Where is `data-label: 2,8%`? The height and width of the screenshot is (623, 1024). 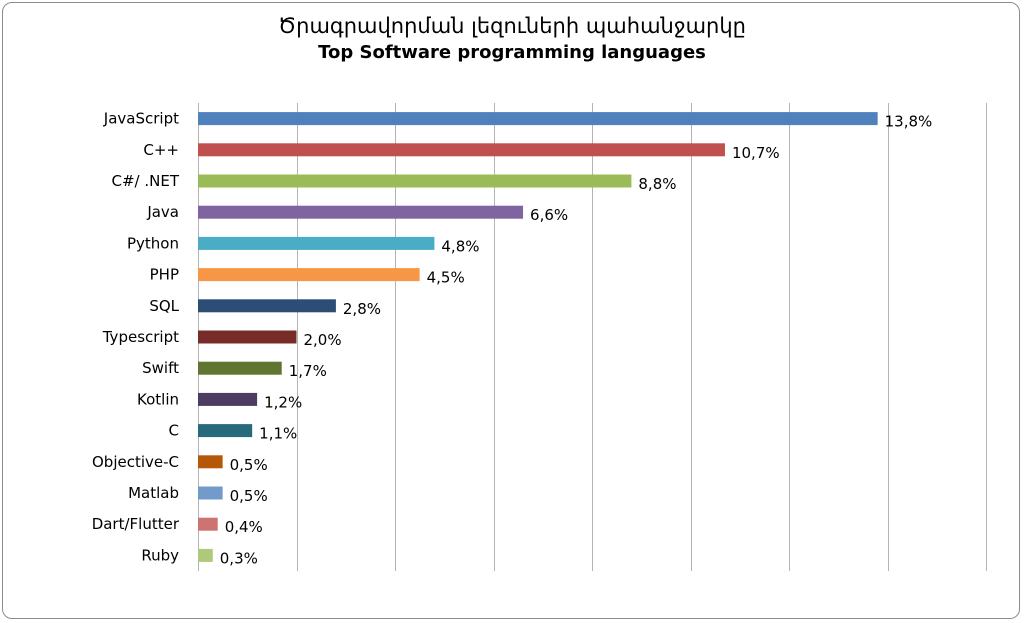 data-label: 2,8% is located at coordinates (362, 309).